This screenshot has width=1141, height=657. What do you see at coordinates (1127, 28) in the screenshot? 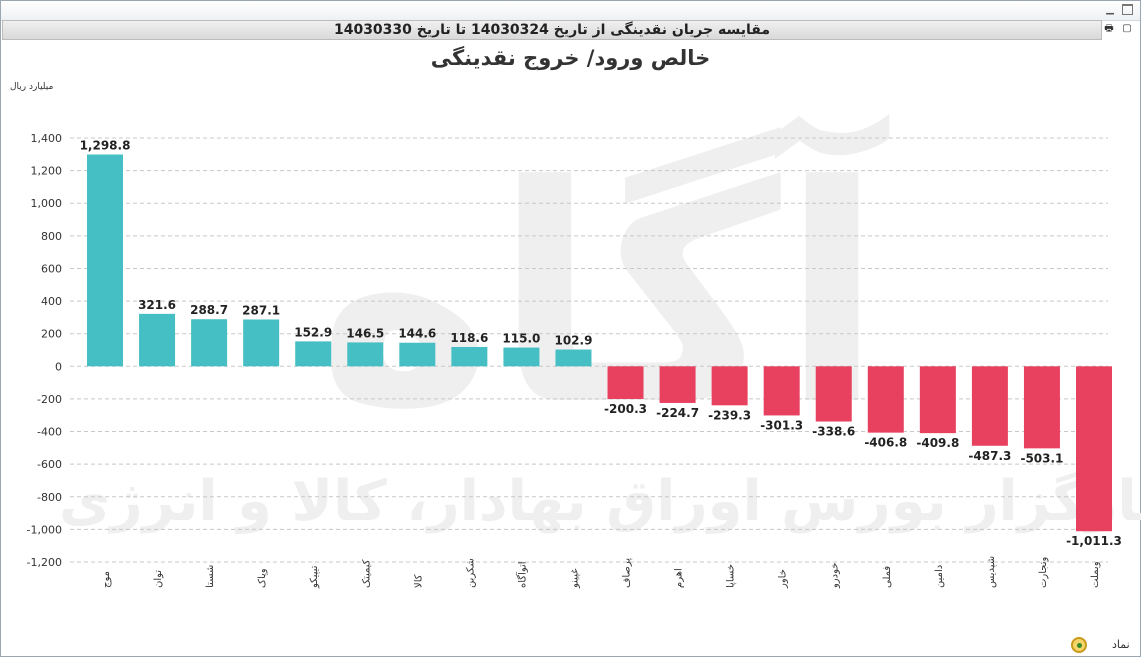
I see `zoom-icon: ▢` at bounding box center [1127, 28].